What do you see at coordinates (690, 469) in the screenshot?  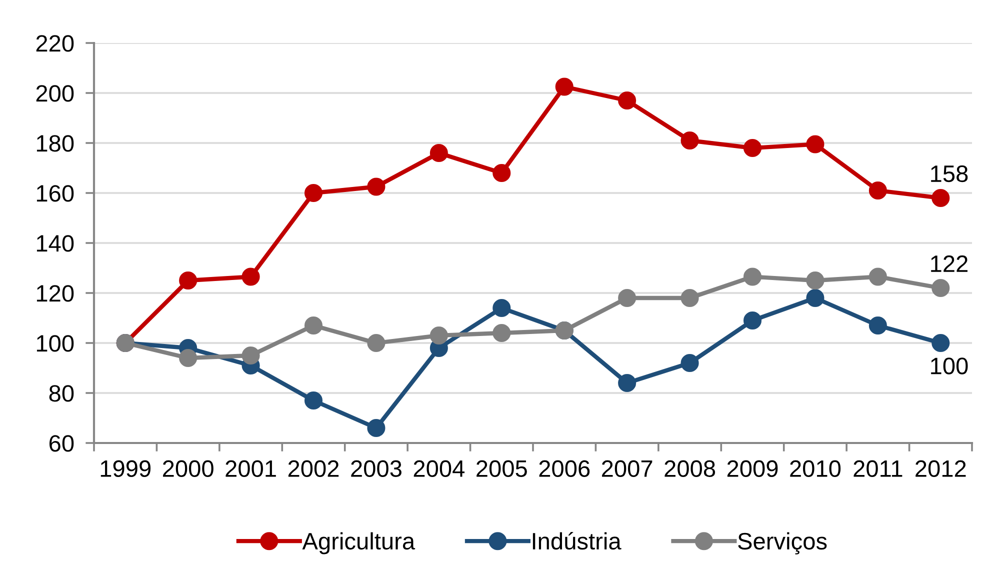 I see `x-tick-label: 2008` at bounding box center [690, 469].